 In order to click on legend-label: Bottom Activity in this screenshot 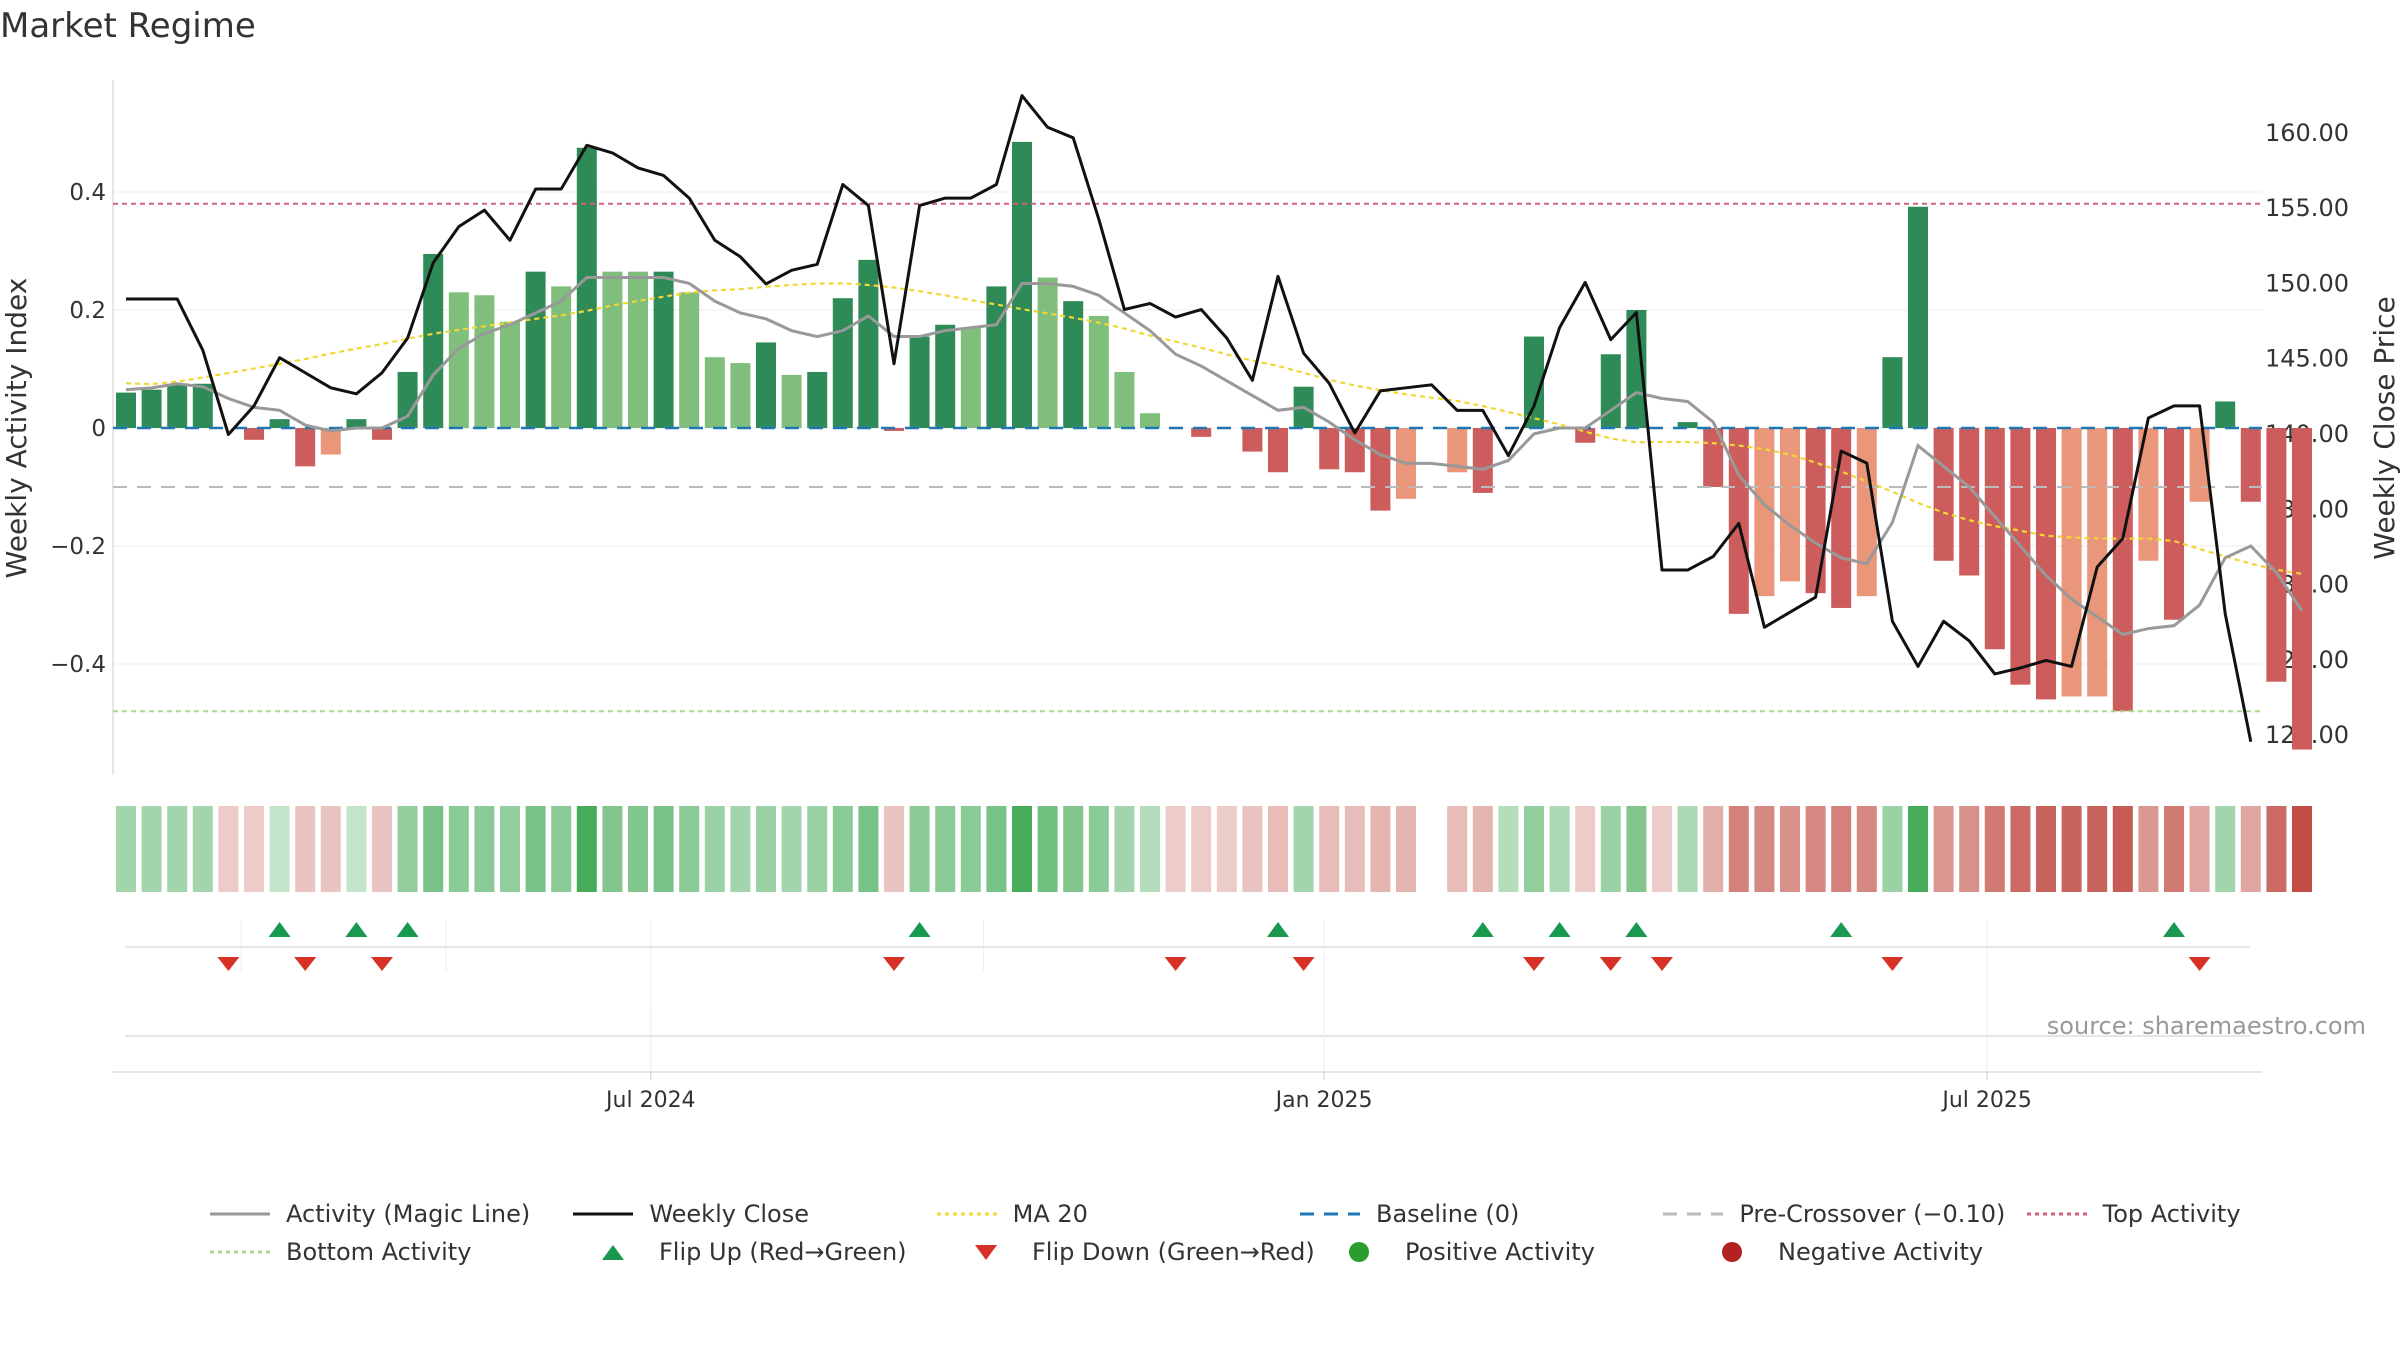, I will do `click(379, 1252)`.